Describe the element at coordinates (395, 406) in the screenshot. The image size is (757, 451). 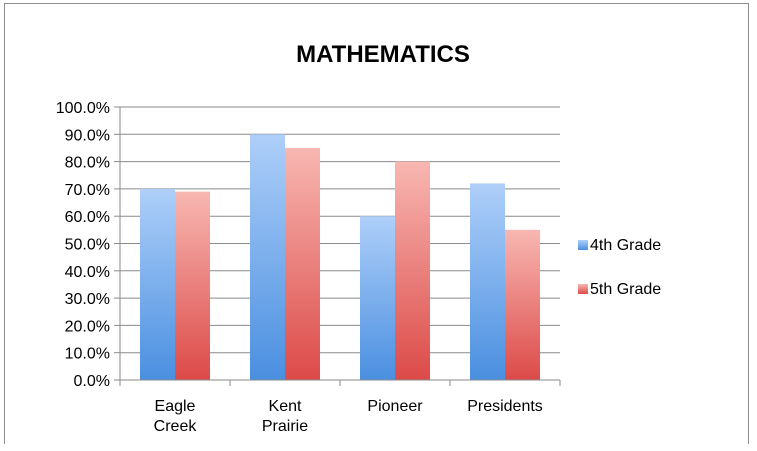
I see `x-category-label: Pioneer` at that location.